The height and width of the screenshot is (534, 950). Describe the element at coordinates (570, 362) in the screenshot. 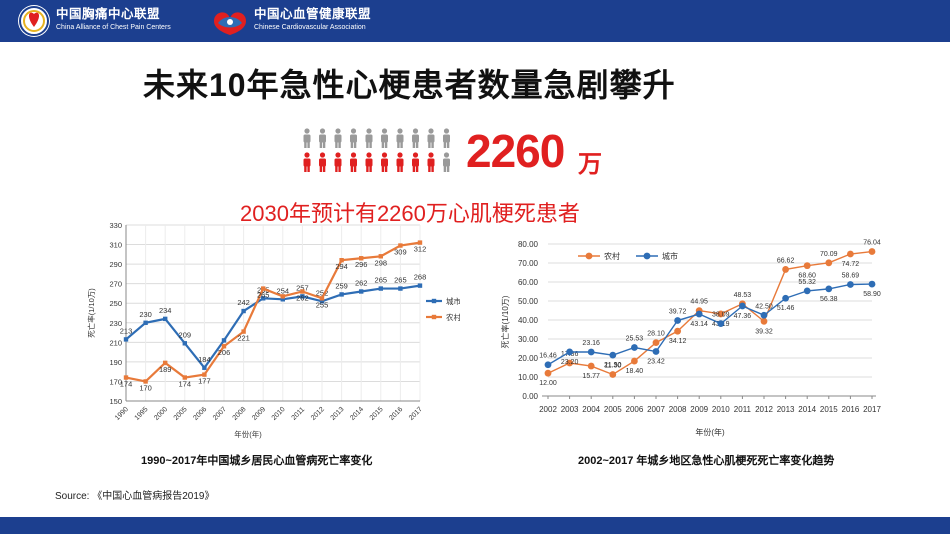

I see `data-label: 23.20` at that location.